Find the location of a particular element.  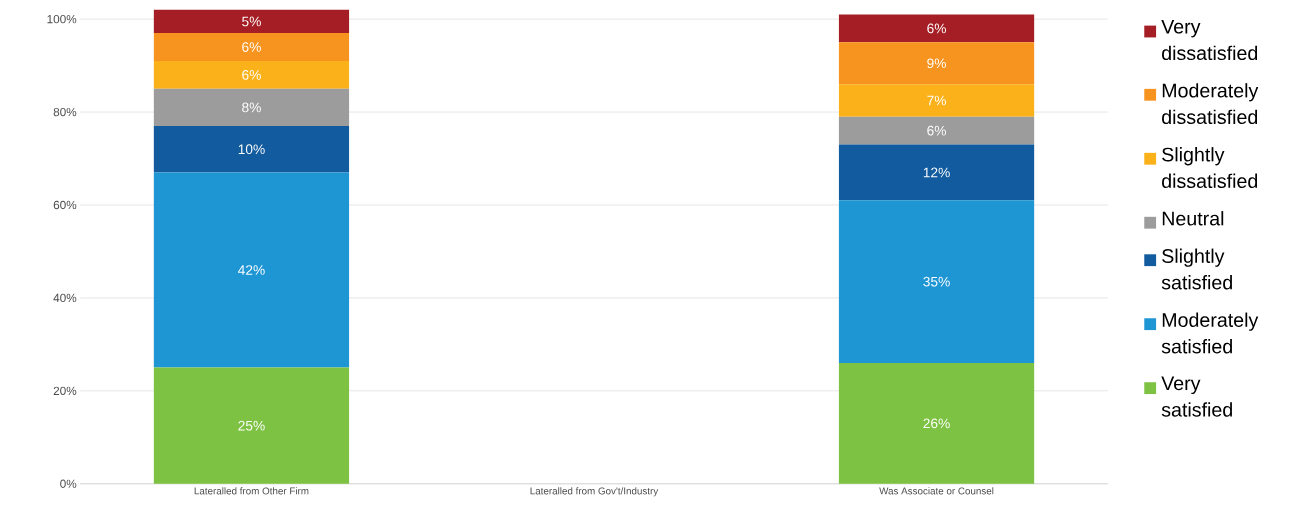

legend-label: Moderately satisfied is located at coordinates (1210, 333).